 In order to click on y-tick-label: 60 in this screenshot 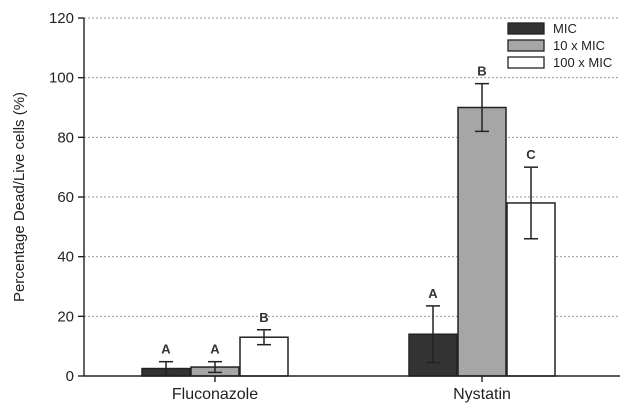, I will do `click(65, 197)`.